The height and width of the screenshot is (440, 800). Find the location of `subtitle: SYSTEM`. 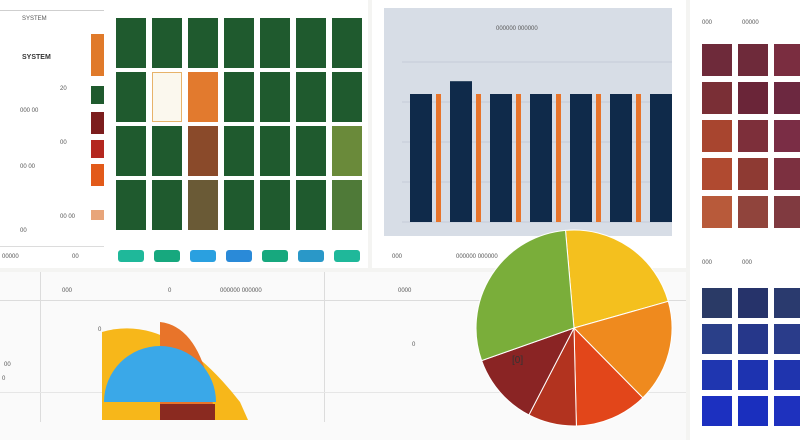

subtitle: SYSTEM is located at coordinates (36, 57).